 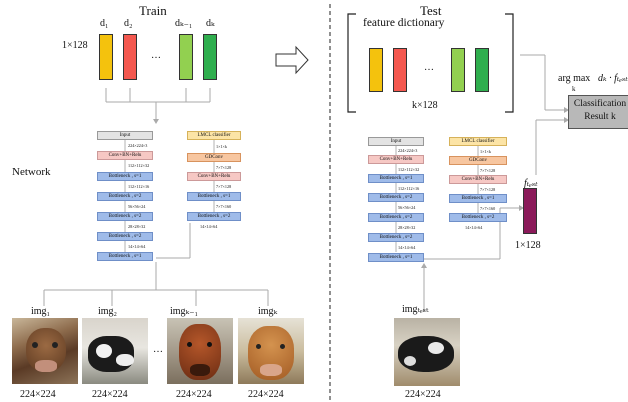 I want to click on feature-dictionary-title: feature dictionary, so click(x=404, y=23).